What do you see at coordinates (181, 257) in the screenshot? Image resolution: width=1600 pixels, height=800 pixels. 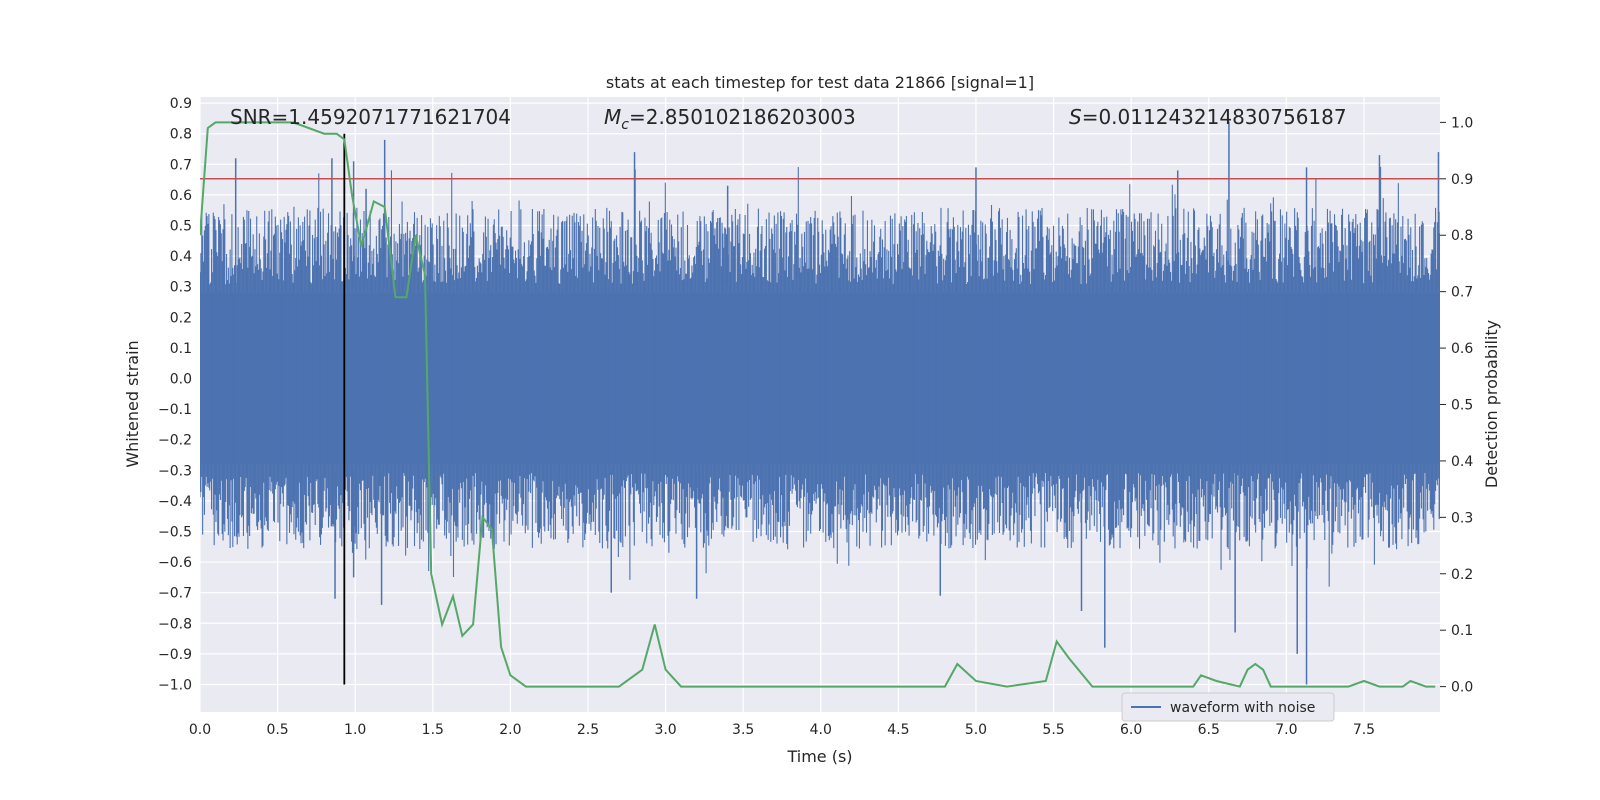 I see `y-left-tick-label: 0.4` at bounding box center [181, 257].